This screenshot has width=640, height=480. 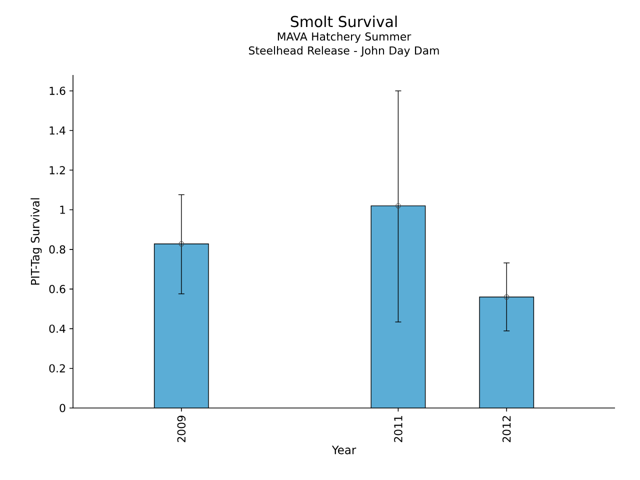 What do you see at coordinates (57, 289) in the screenshot?
I see `y-tick-label: 0.6` at bounding box center [57, 289].